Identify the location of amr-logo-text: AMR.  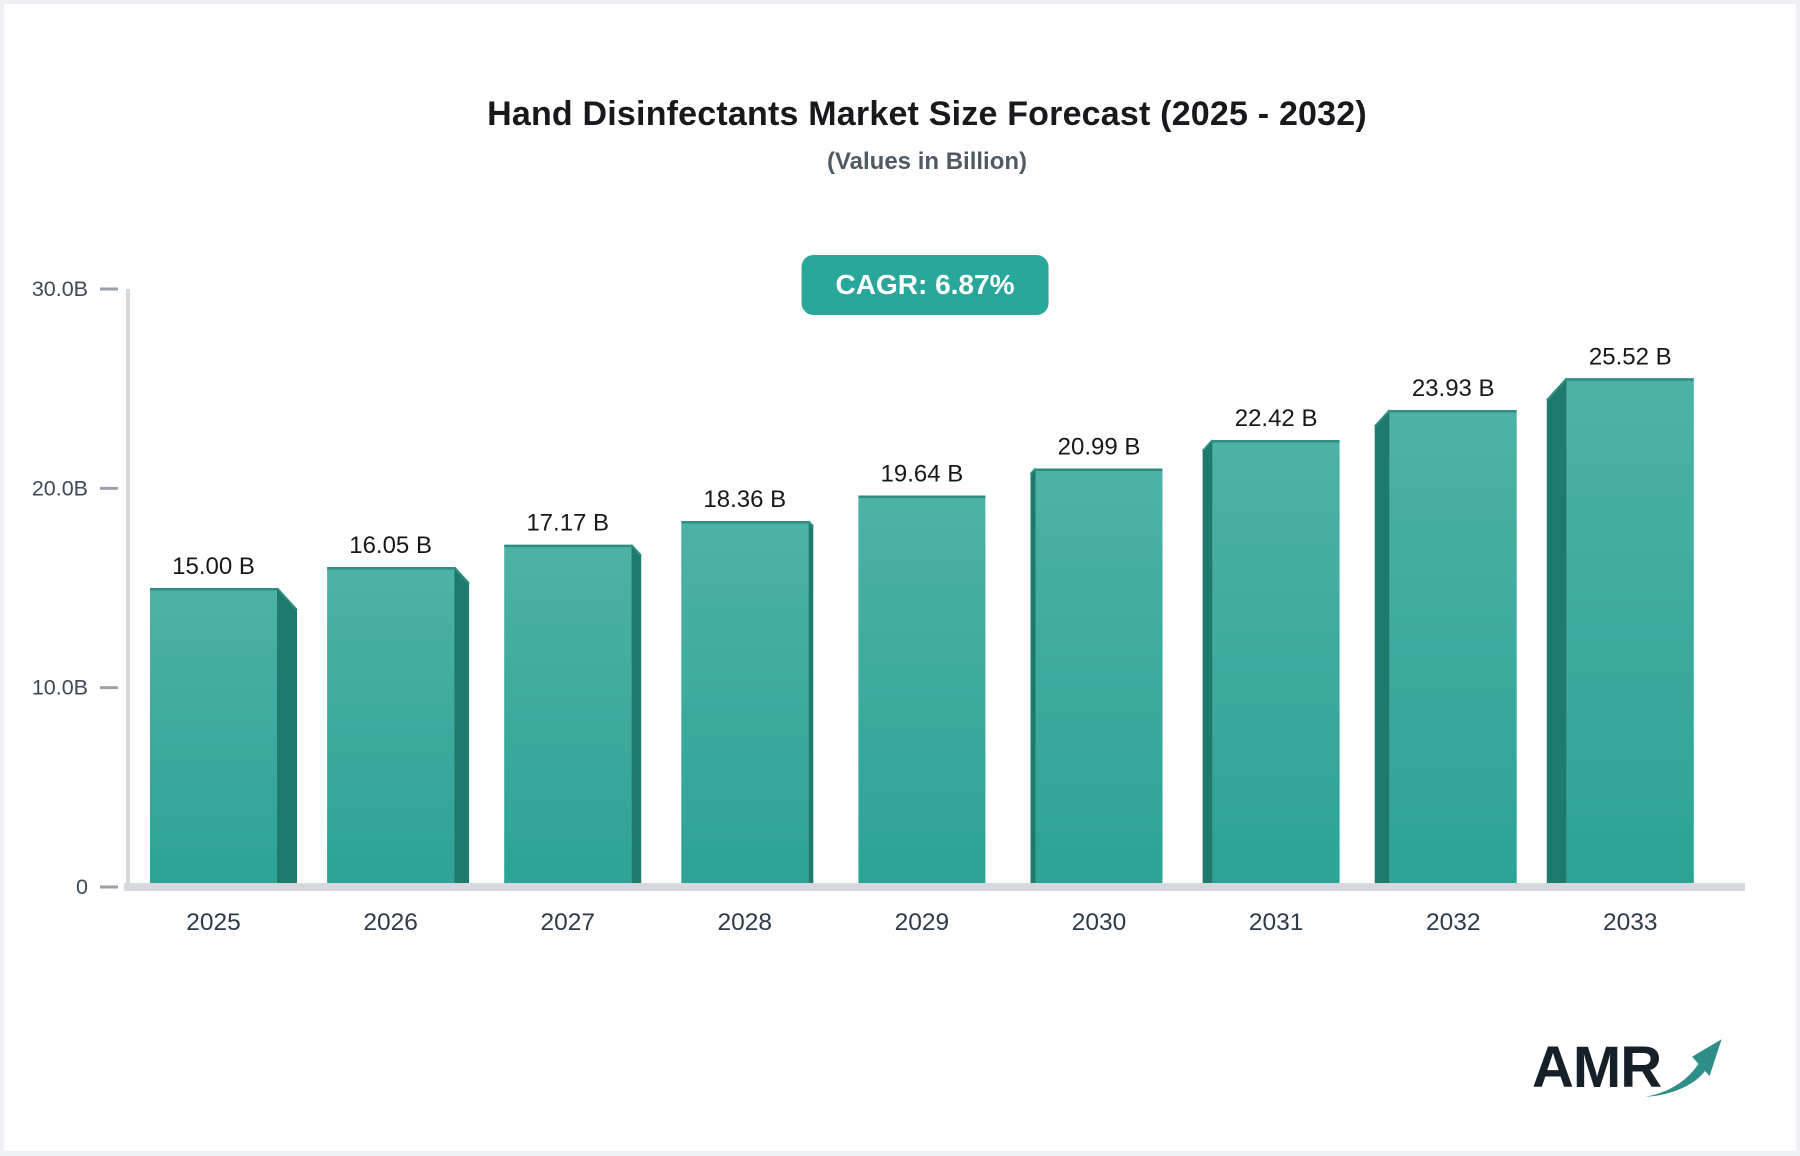
(1597, 1067).